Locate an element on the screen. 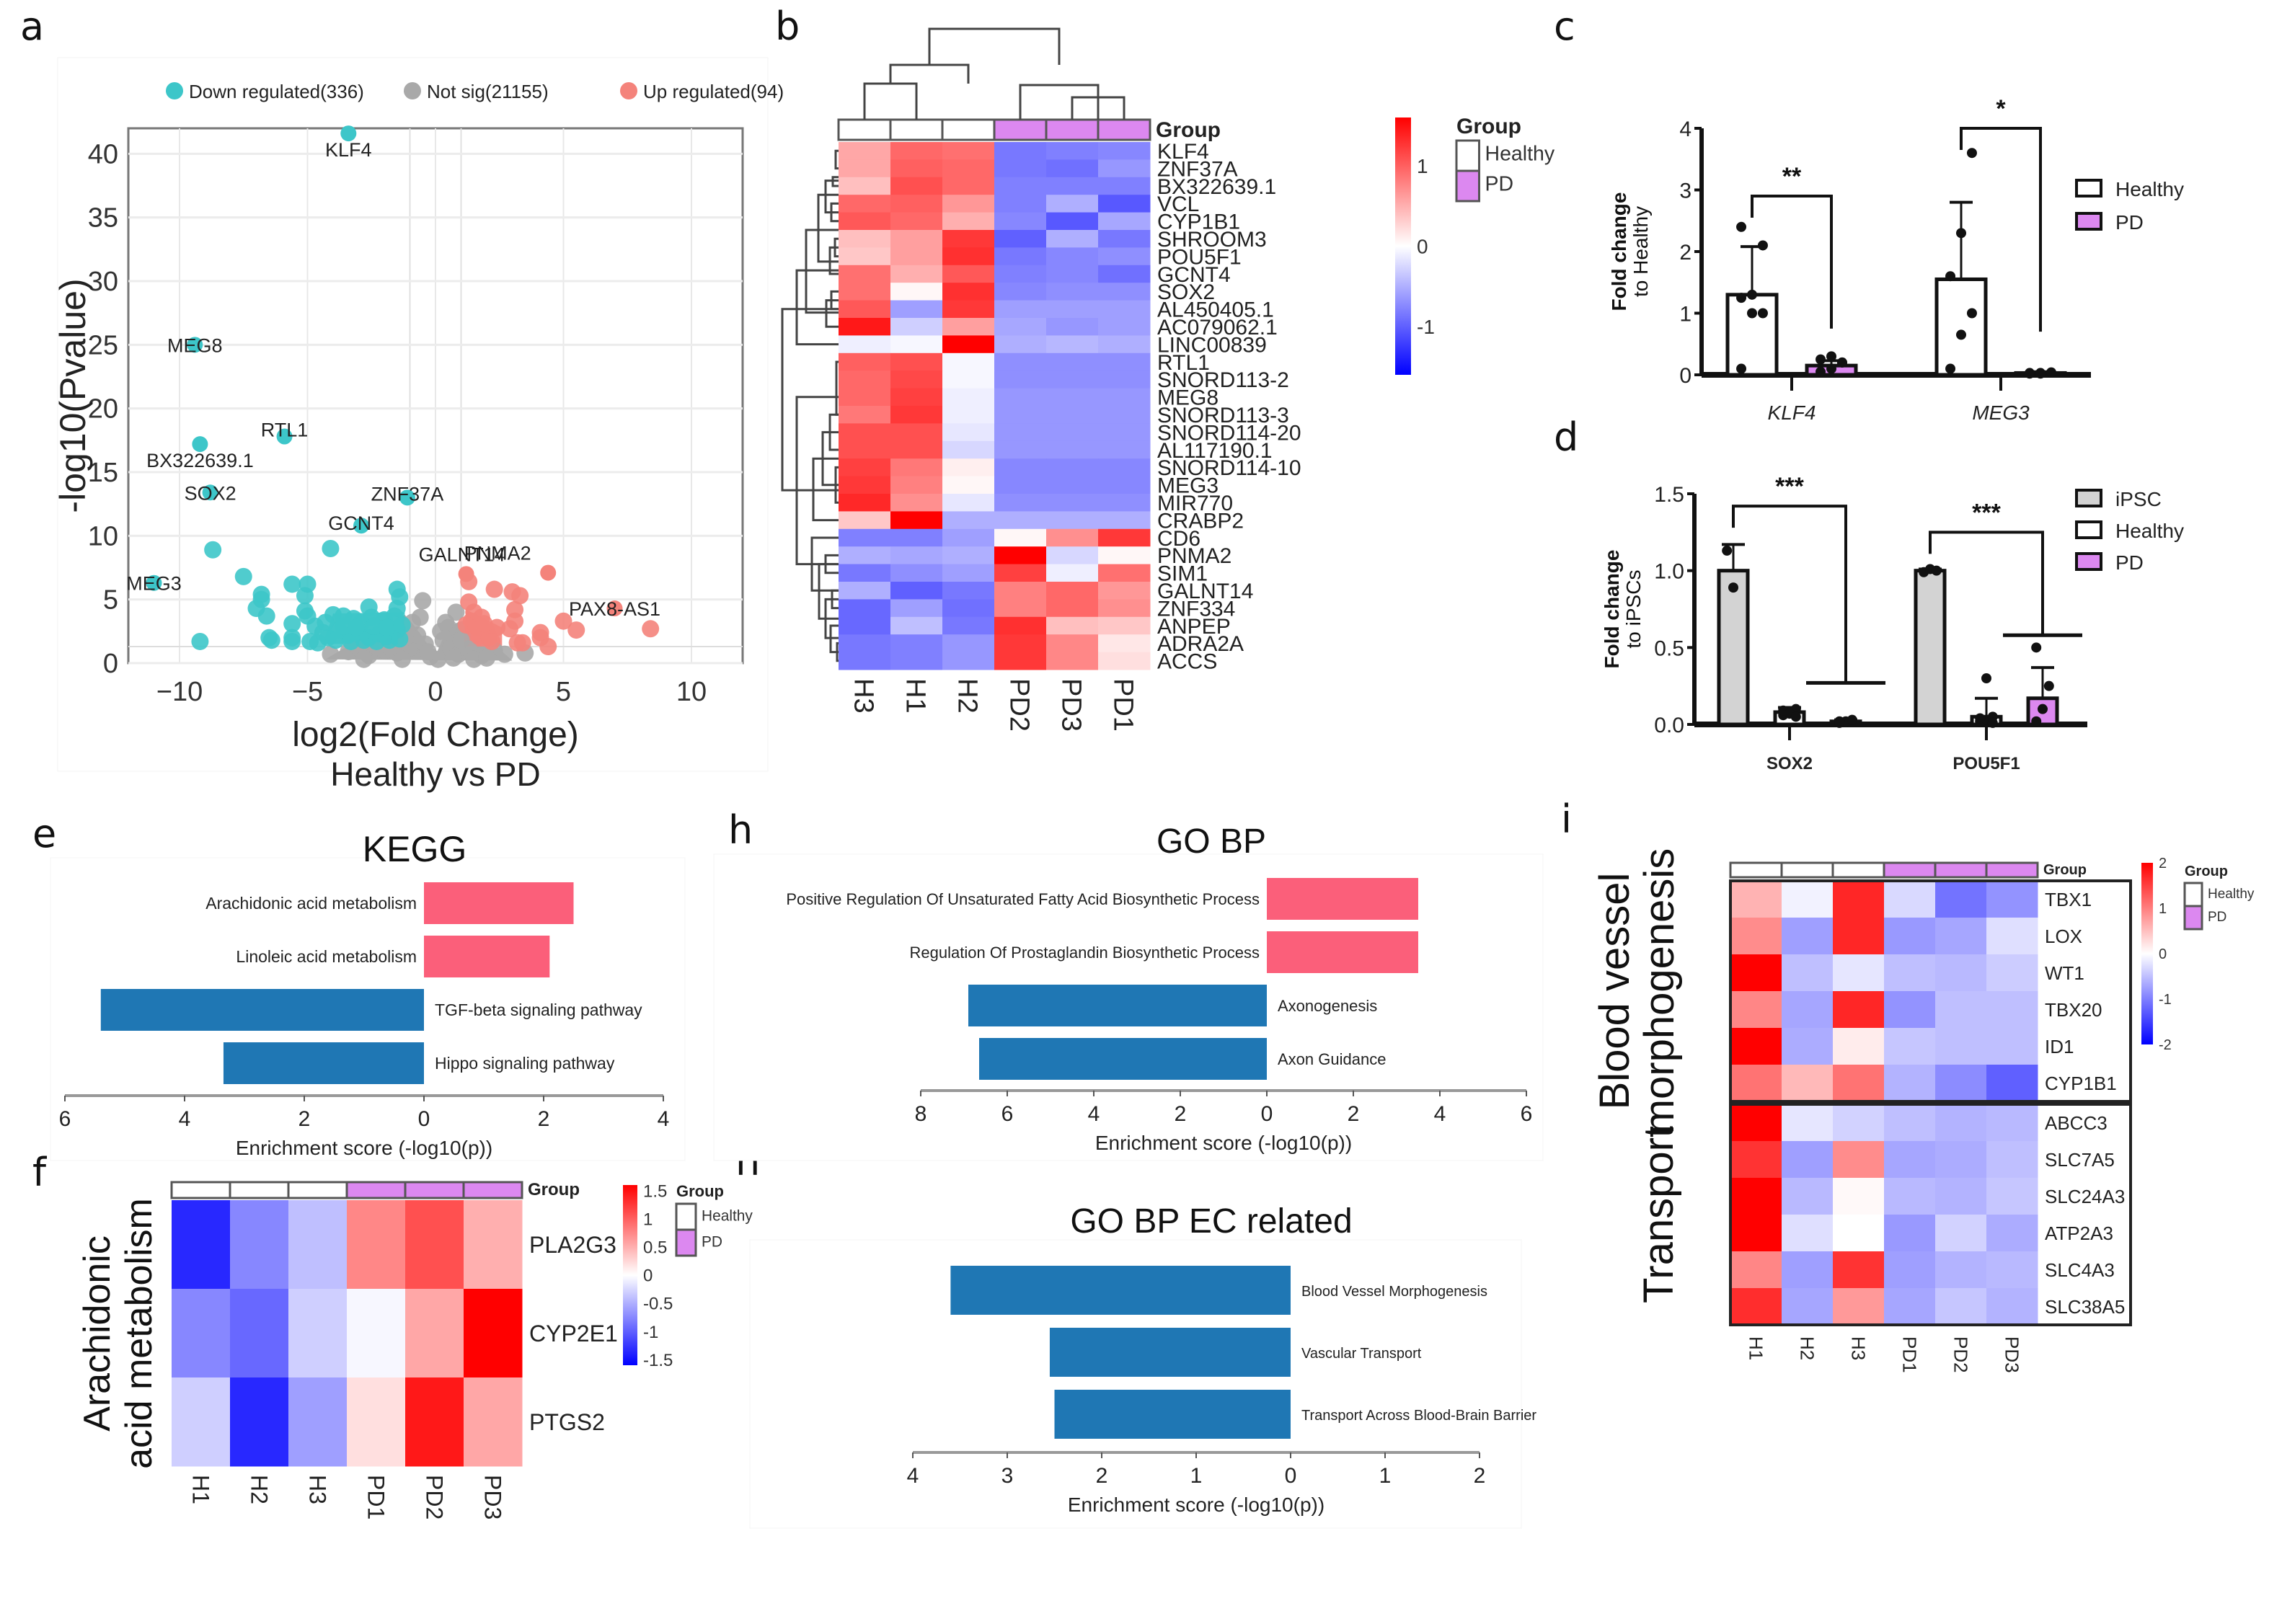 The width and height of the screenshot is (2282, 1624). colorbar-tick-label: 0.5 is located at coordinates (655, 1248).